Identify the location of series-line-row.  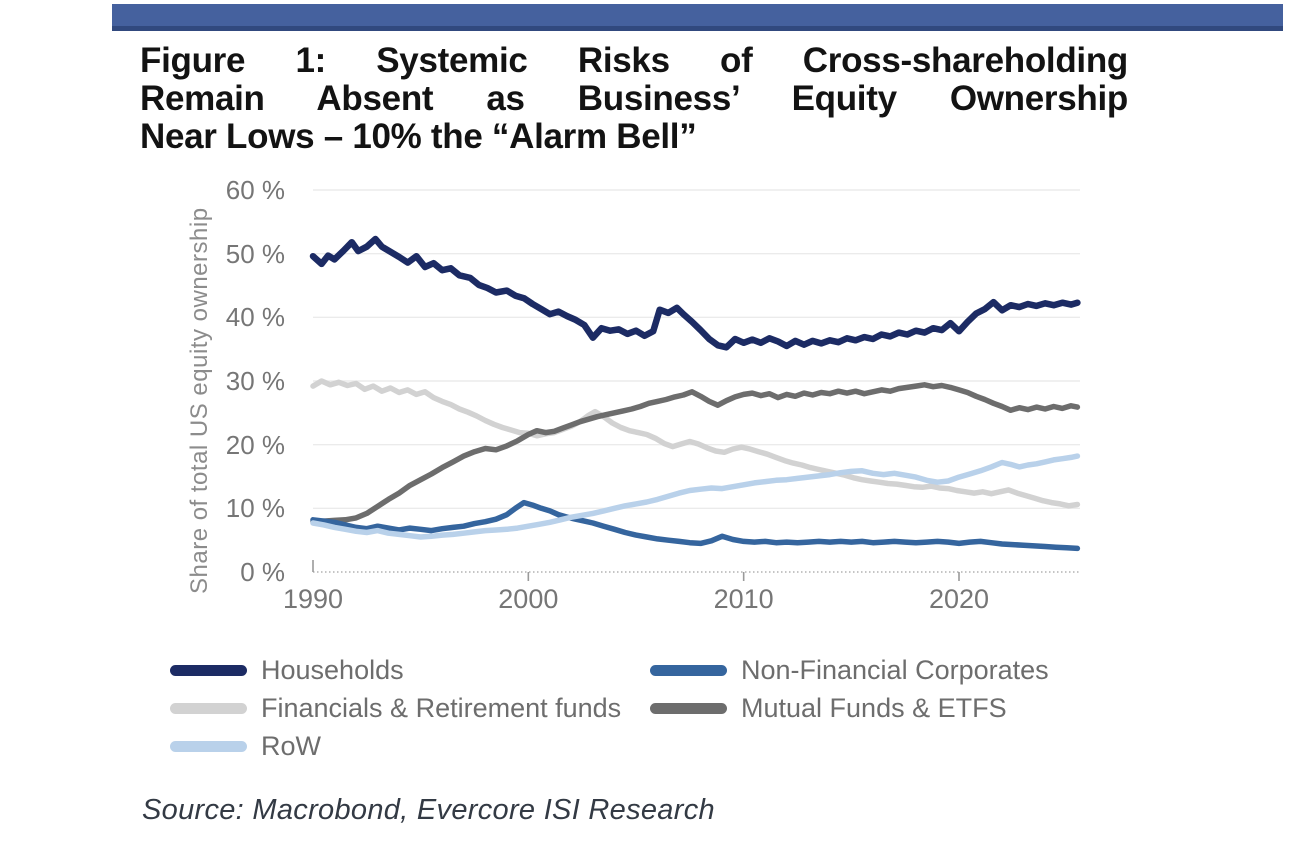
(695, 496).